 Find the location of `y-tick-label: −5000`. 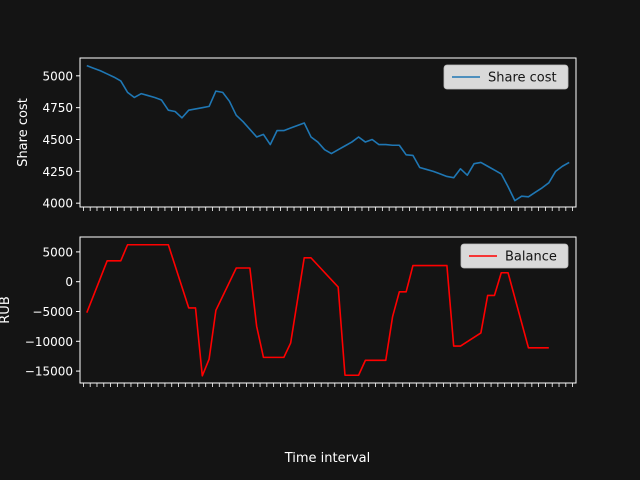

y-tick-label: −5000 is located at coordinates (52, 312).